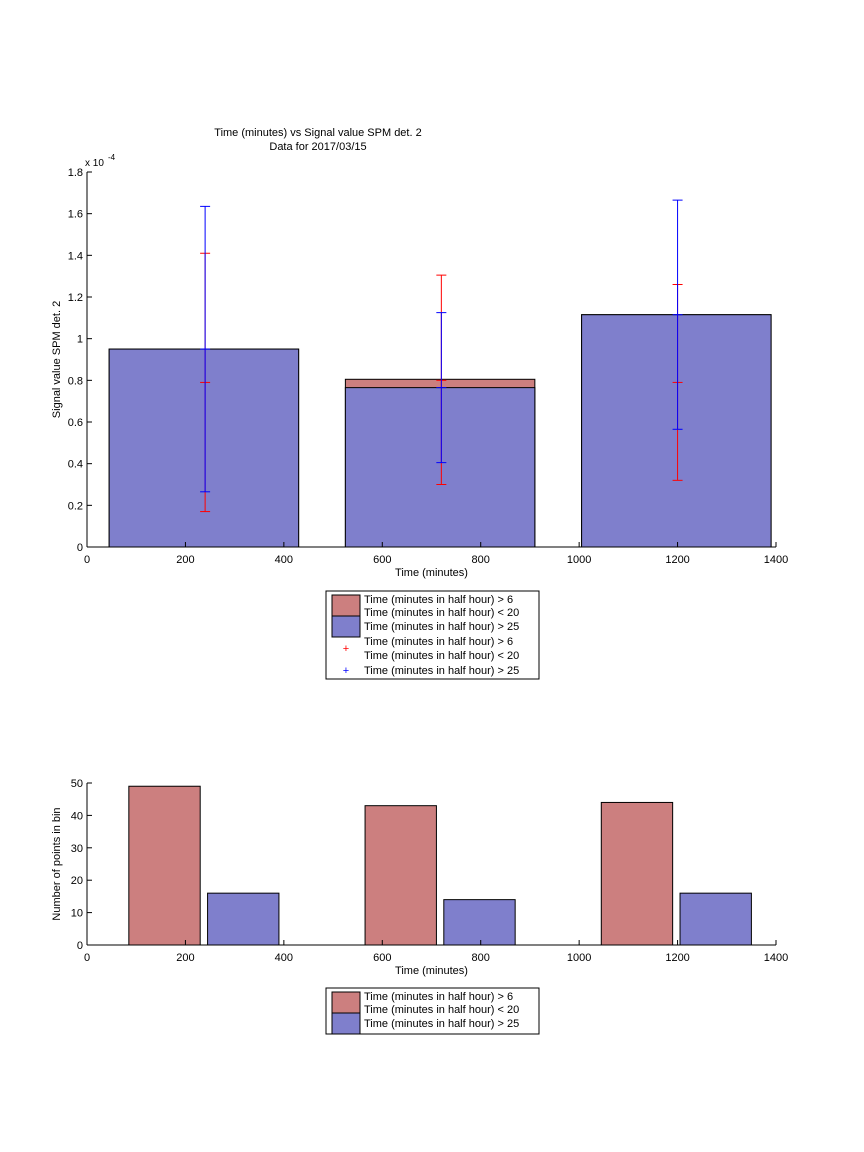  What do you see at coordinates (317, 147) in the screenshot?
I see `chart-subtitle: Data for 2017/03/15` at bounding box center [317, 147].